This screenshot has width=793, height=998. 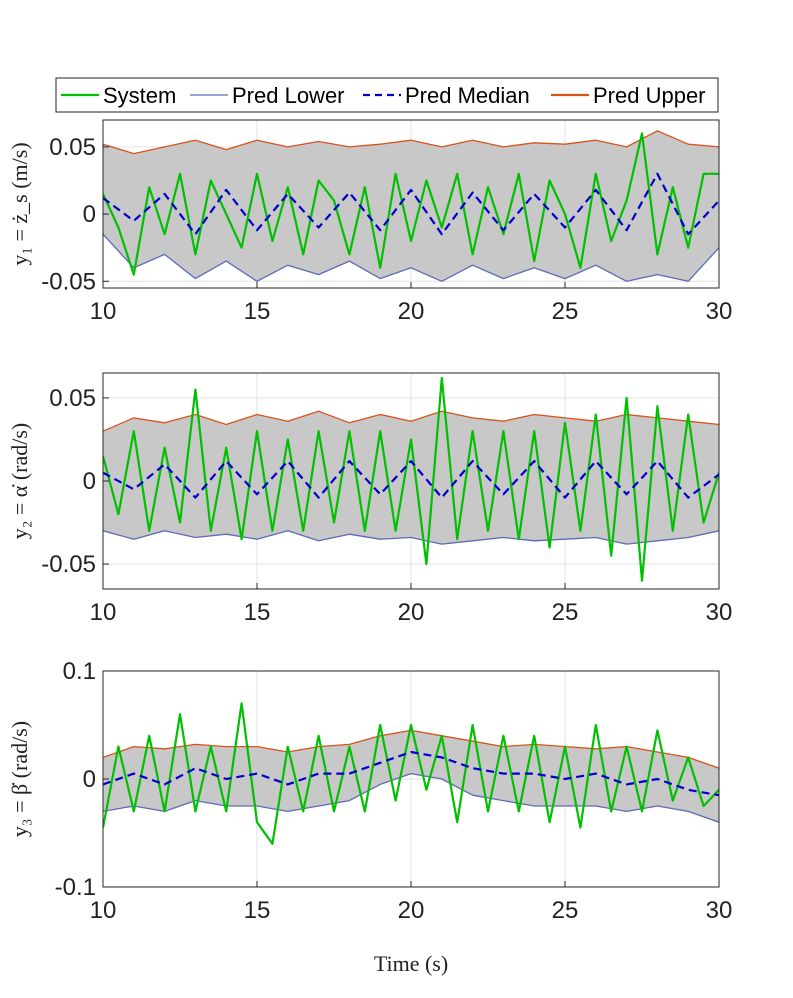 I want to click on legend: System Pred Lower Pred Median Pred Upper, so click(x=387, y=95).